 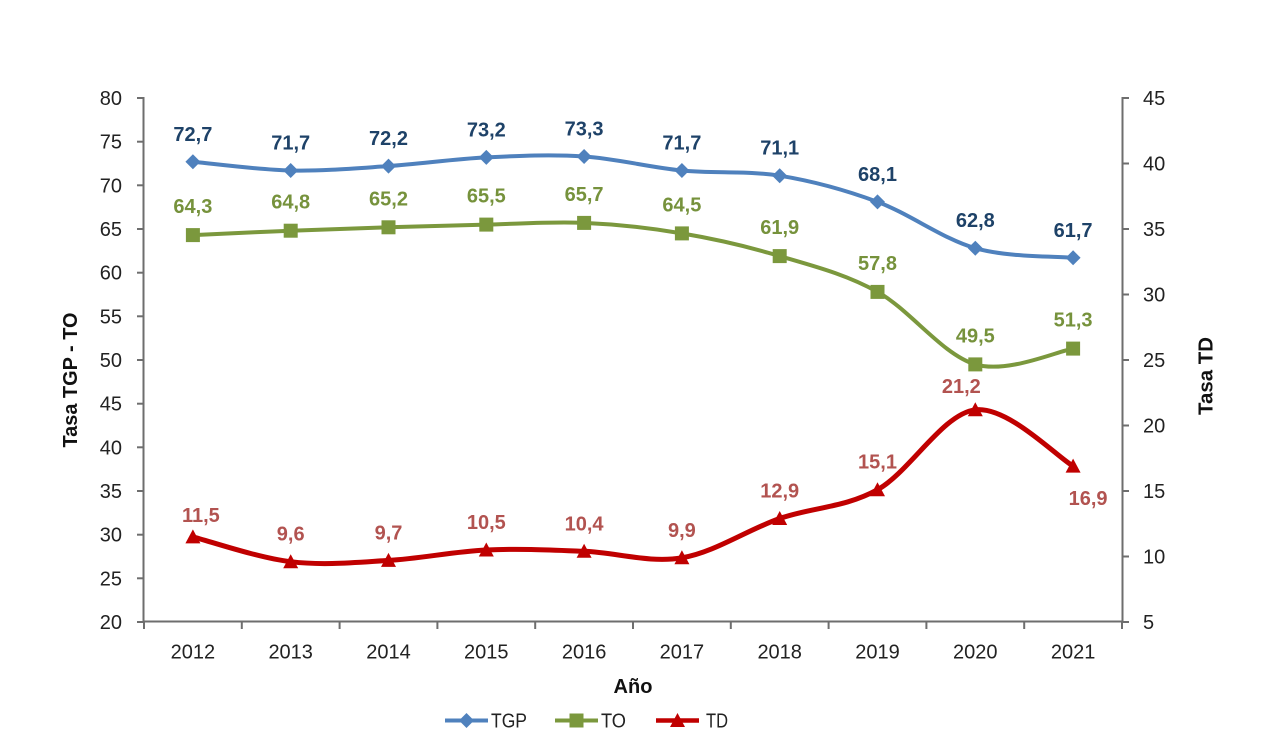 I want to click on svg-text: 2015, so click(x=486, y=653).